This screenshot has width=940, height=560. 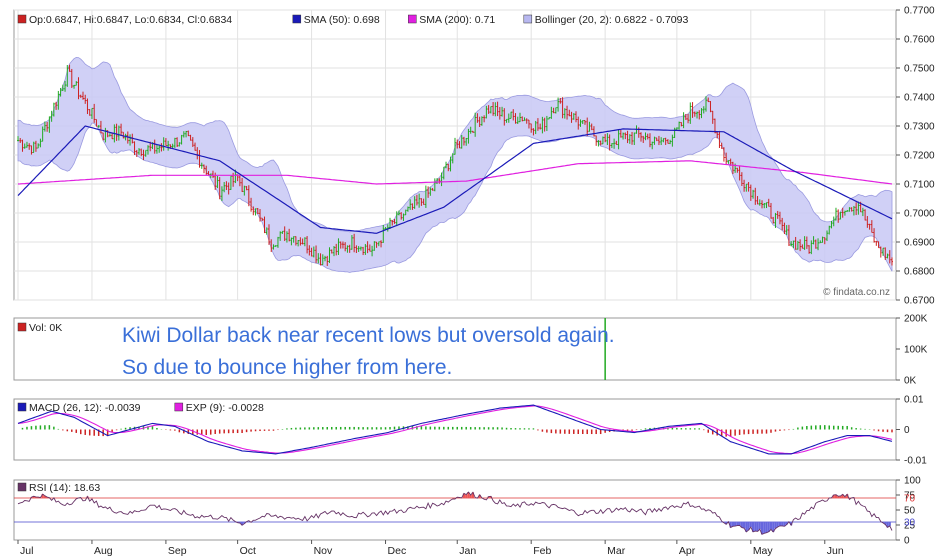 What do you see at coordinates (85, 408) in the screenshot?
I see `legend-label: MACD (26, 12): -0.0039` at bounding box center [85, 408].